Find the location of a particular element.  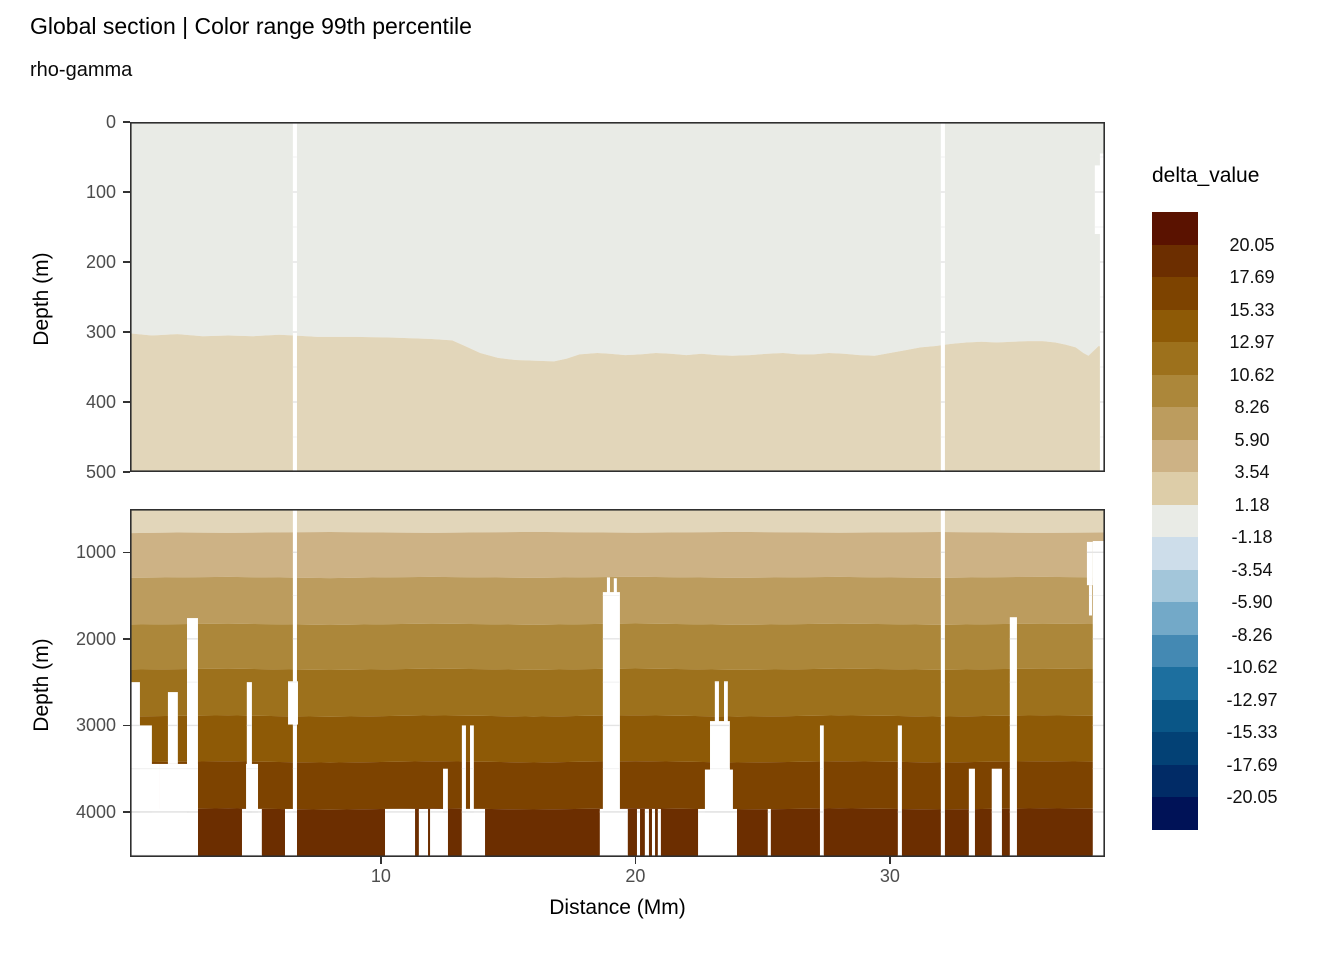

x-tick-label: 10 is located at coordinates (380, 876).